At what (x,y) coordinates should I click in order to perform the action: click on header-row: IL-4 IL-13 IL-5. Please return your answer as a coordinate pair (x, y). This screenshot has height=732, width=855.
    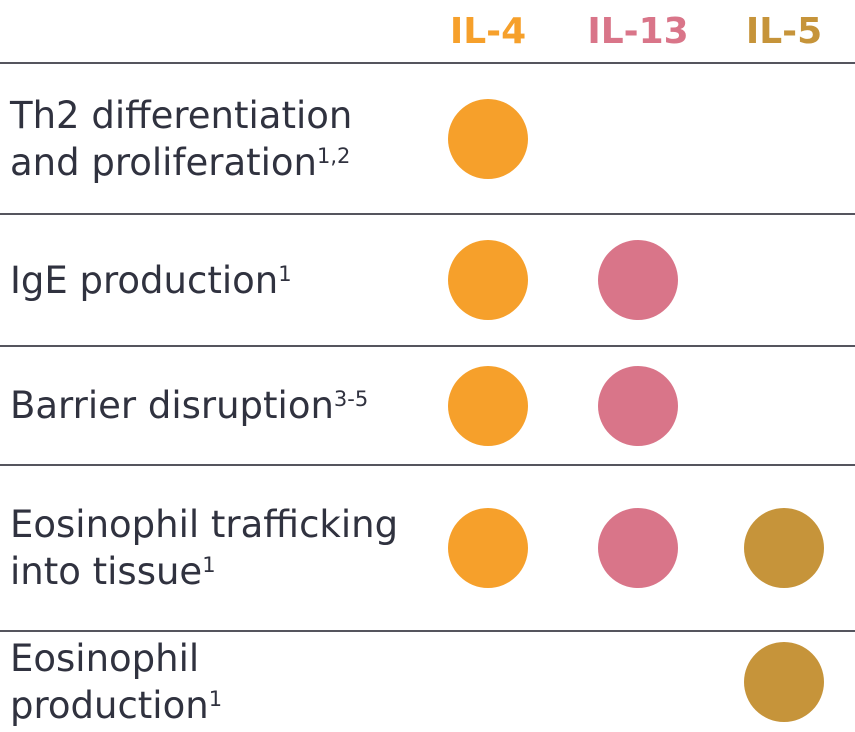
    Looking at the image, I should click on (427, 31).